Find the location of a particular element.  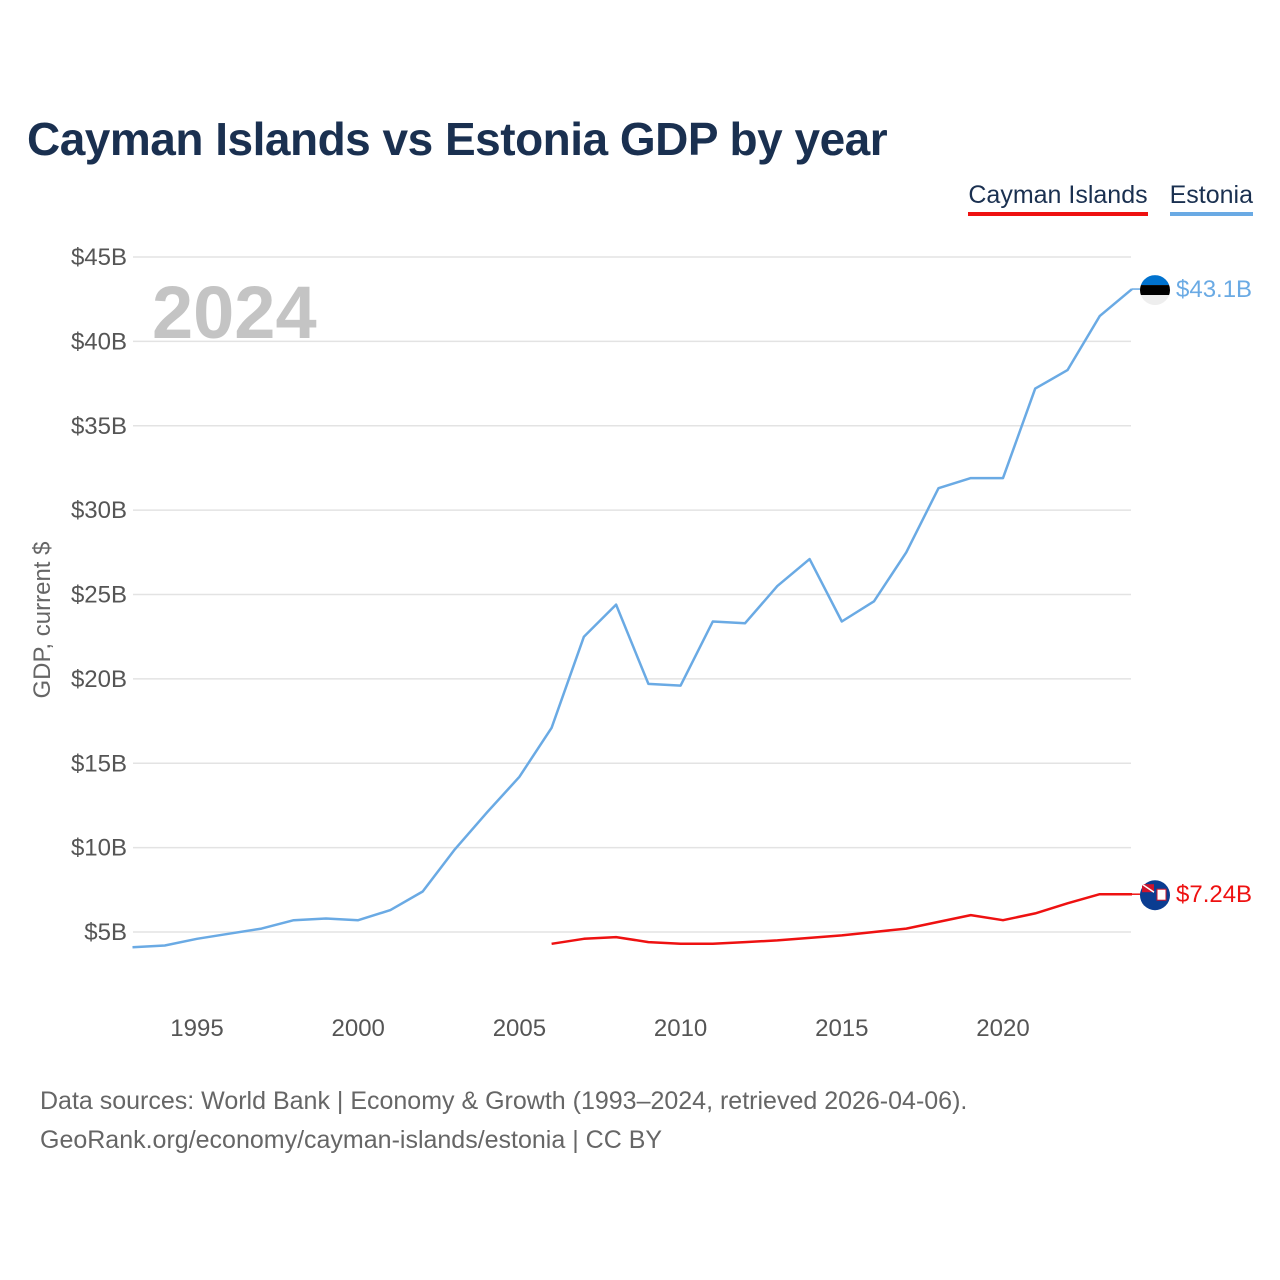

x-tick-label: 2005 is located at coordinates (519, 1028).